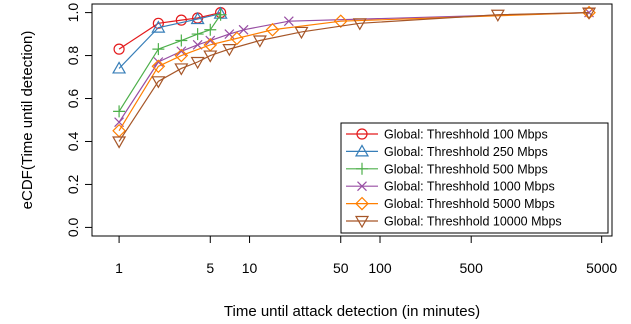 The width and height of the screenshot is (631, 324). I want to click on legend-label: Global: Threshhold 250 Mbps, so click(466, 152).